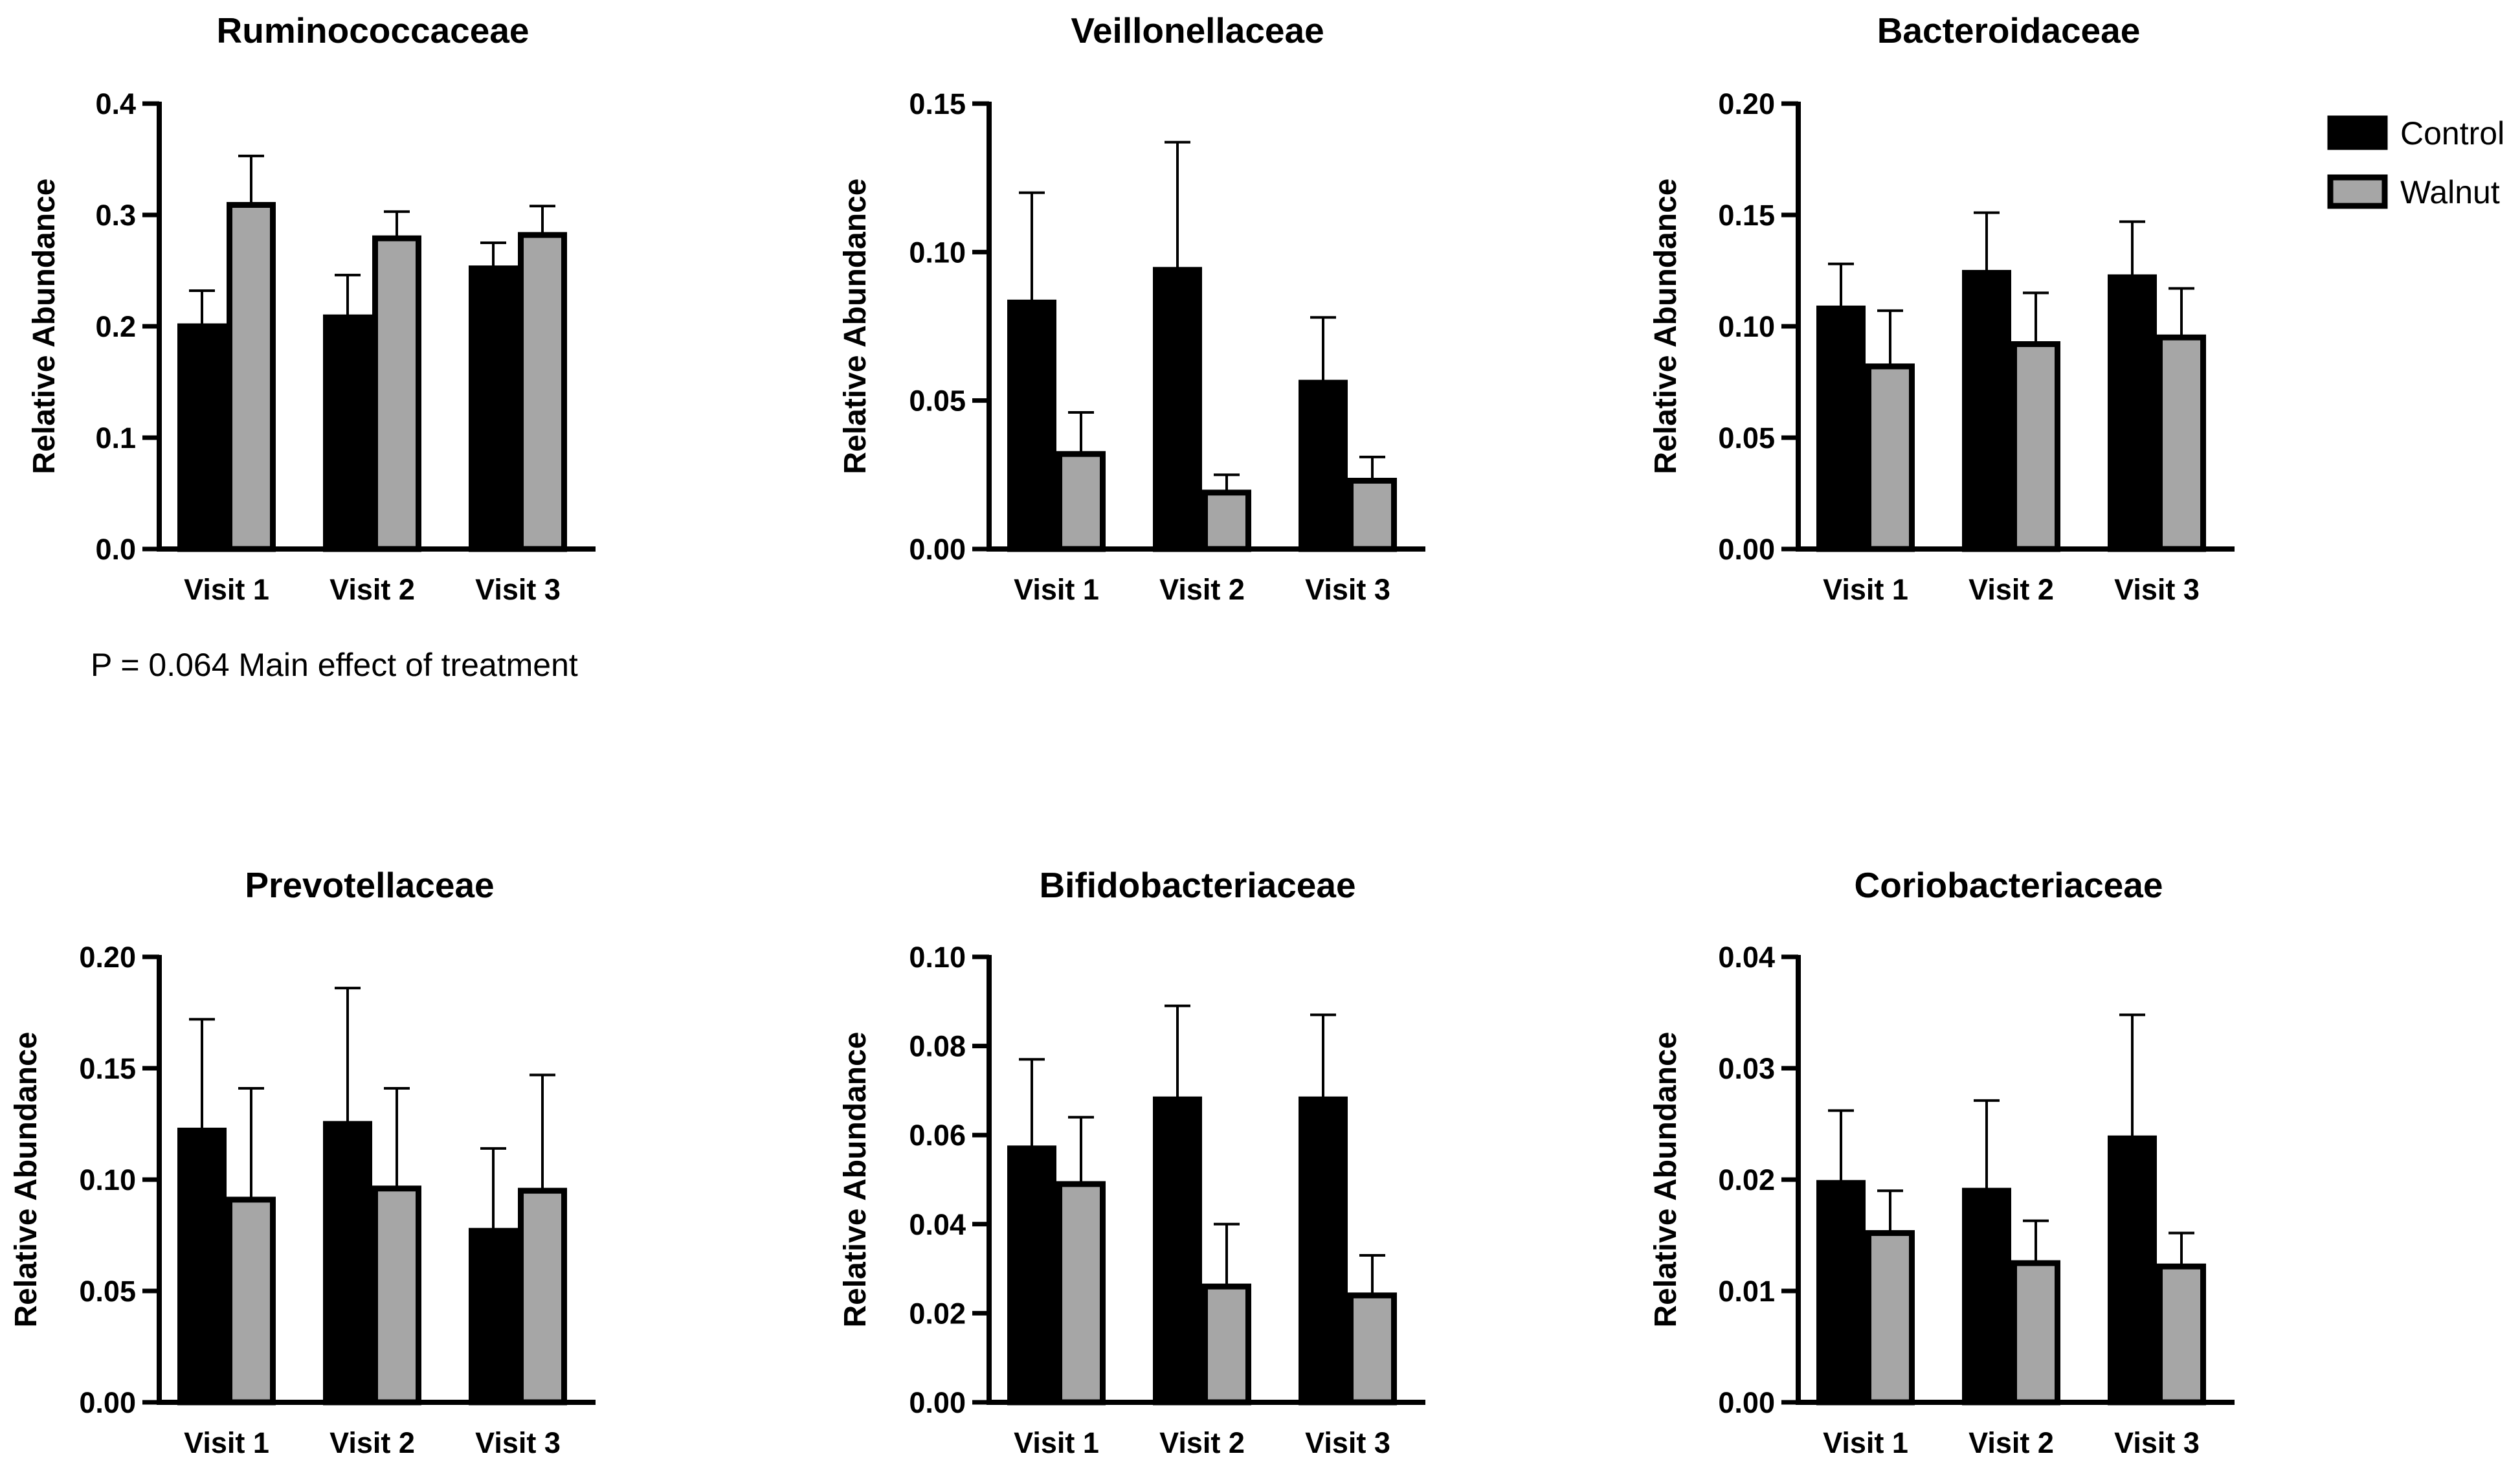 Image resolution: width=2520 pixels, height=1469 pixels. Describe the element at coordinates (115, 215) in the screenshot. I see `y-tick-label: 0.3` at that location.